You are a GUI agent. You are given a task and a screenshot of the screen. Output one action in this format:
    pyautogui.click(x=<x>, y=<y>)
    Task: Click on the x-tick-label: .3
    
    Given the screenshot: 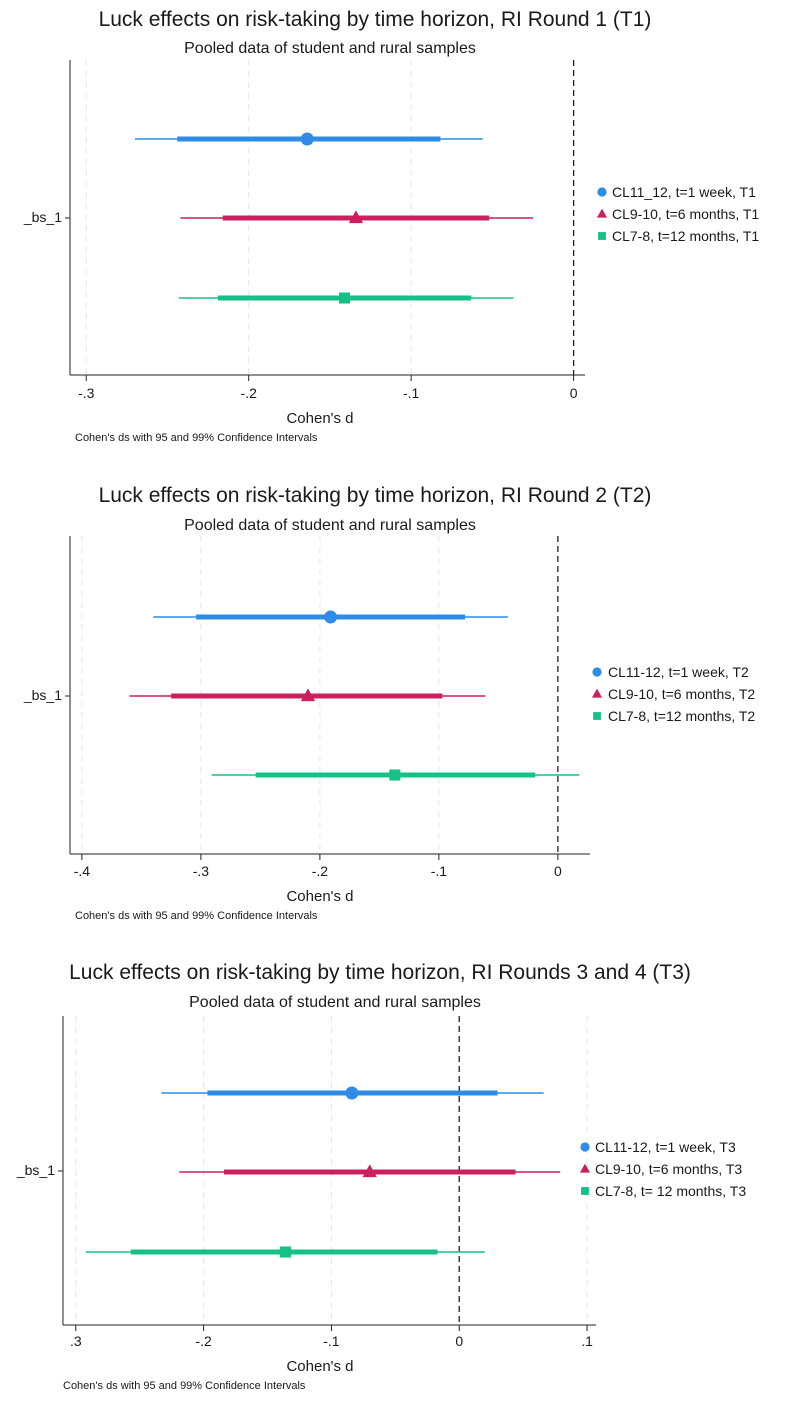 What is the action you would take?
    pyautogui.click(x=76, y=1341)
    